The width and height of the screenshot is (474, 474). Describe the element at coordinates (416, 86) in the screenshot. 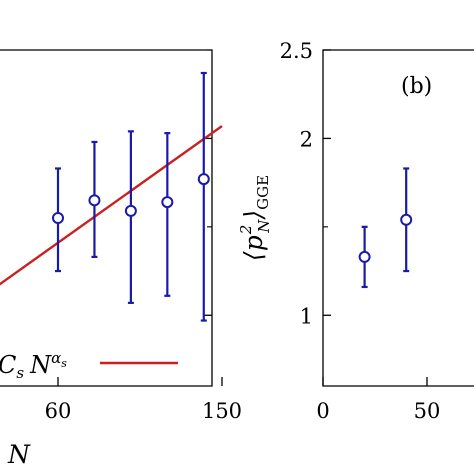

I see `panel-b-label: (b)` at that location.